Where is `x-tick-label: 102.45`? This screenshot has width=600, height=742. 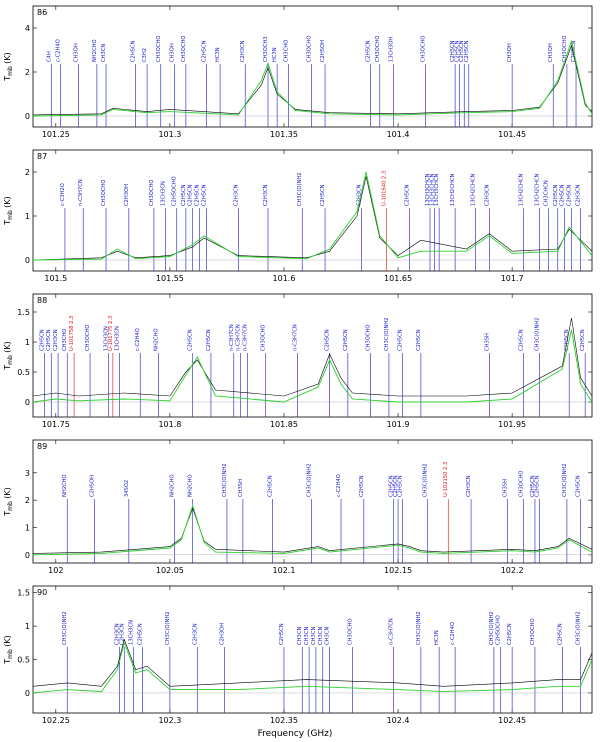 x-tick-label: 102.45 is located at coordinates (512, 720).